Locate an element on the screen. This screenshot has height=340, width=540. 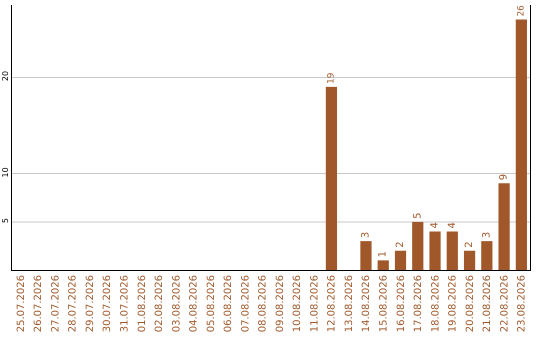
data-label: 26 is located at coordinates (521, 10).